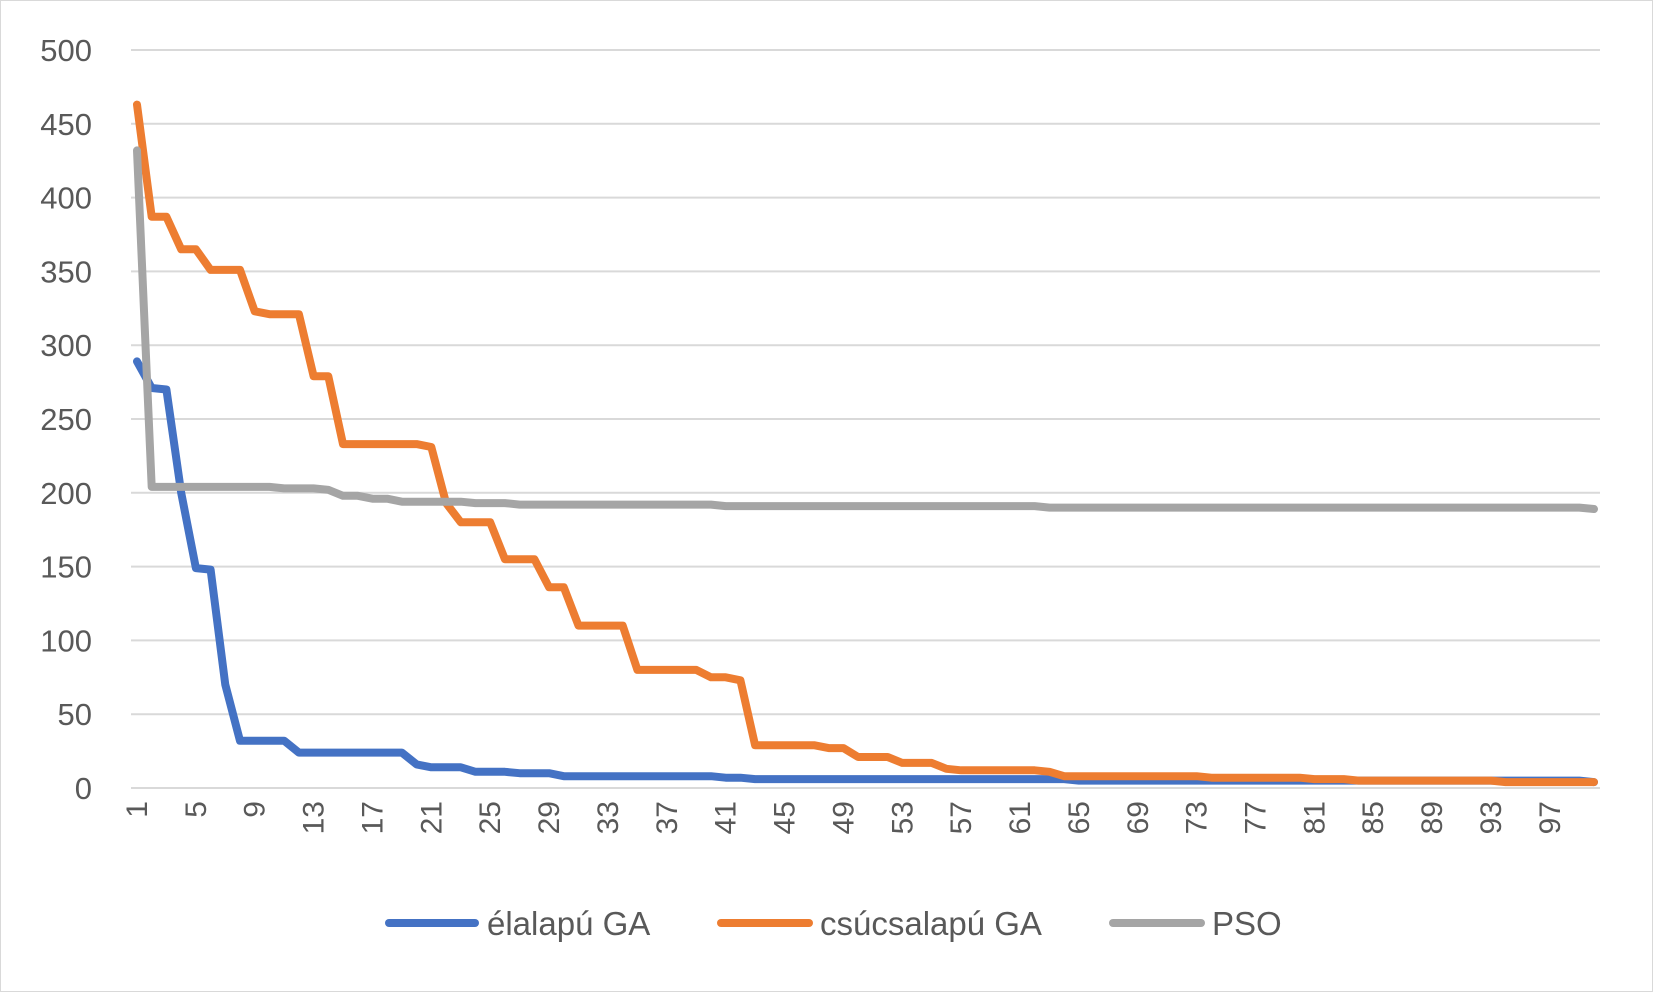  Describe the element at coordinates (66, 493) in the screenshot. I see `y-tick-label: 200` at that location.